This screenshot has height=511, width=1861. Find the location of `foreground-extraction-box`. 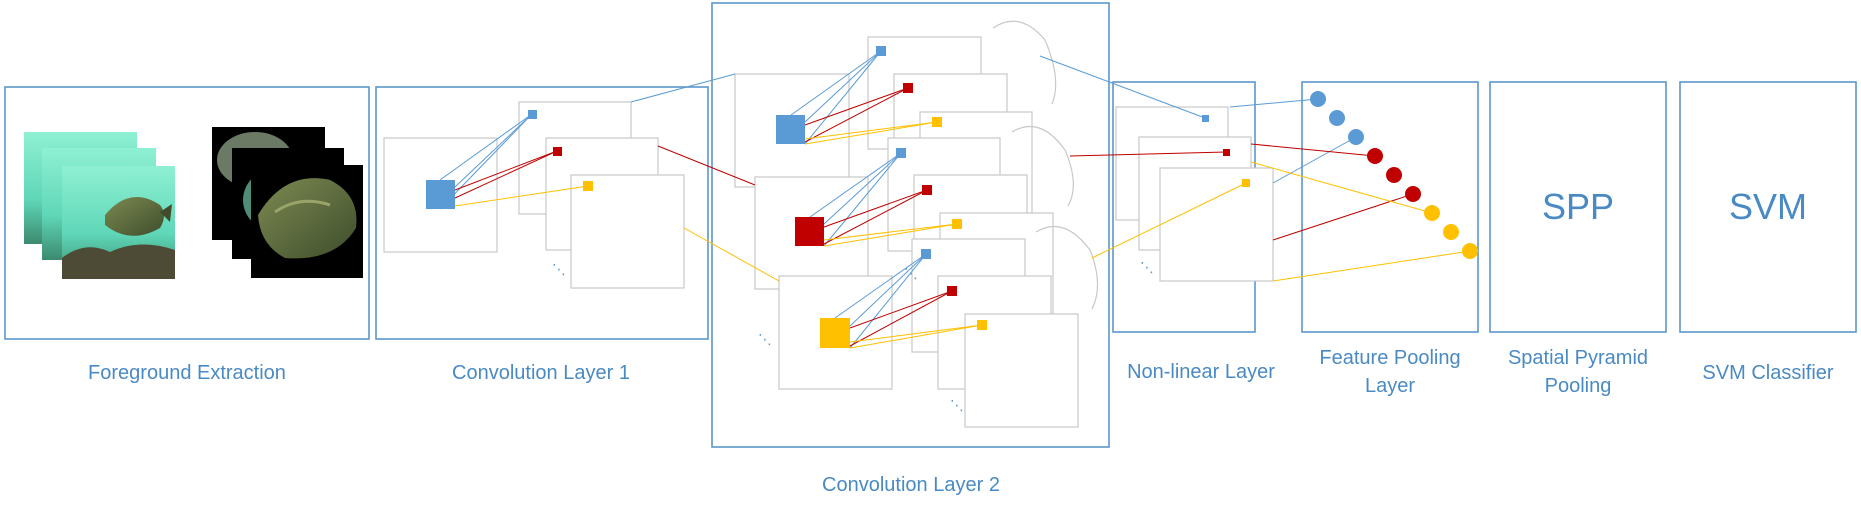

foreground-extraction-box is located at coordinates (187, 213).